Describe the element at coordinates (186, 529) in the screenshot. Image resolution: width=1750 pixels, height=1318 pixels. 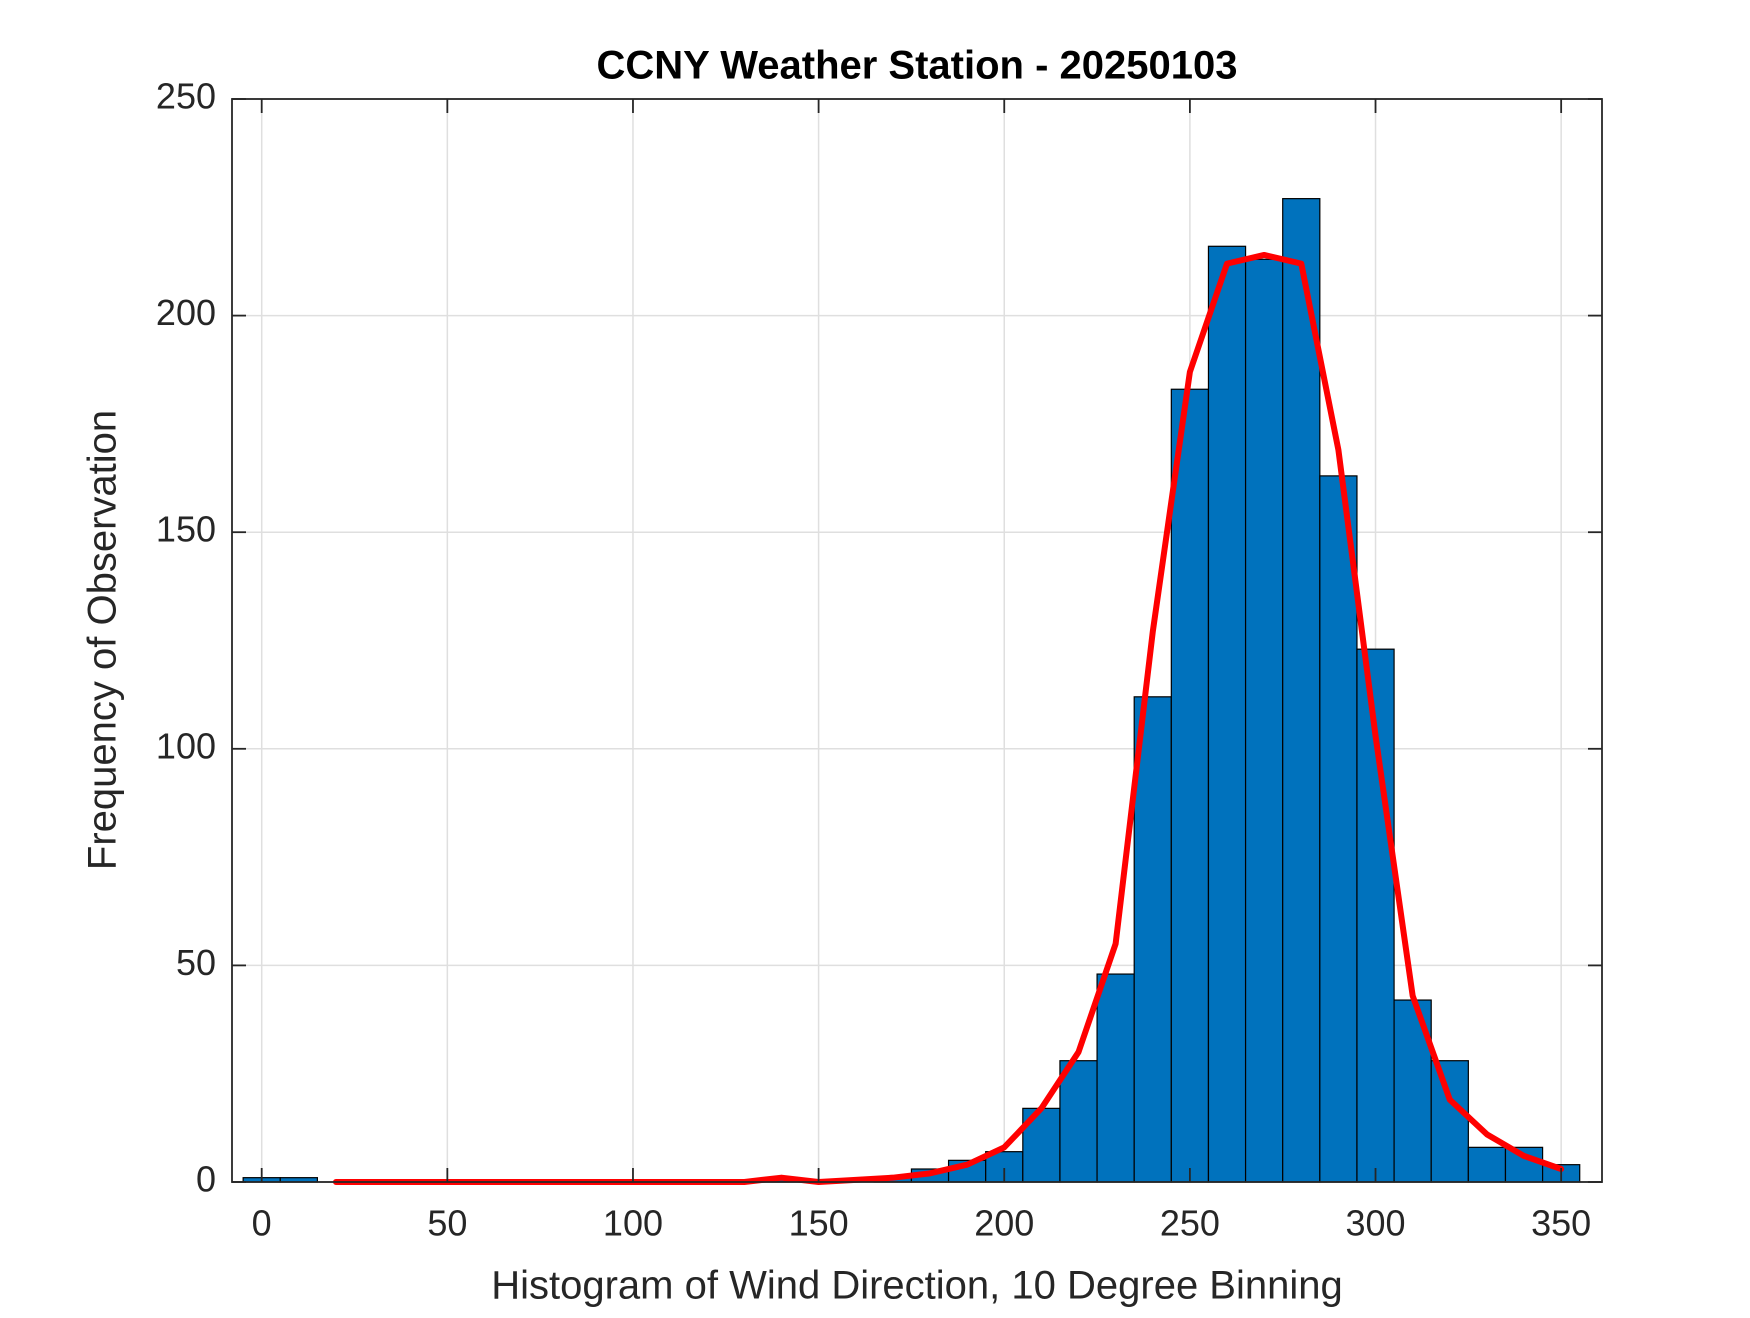
I see `y-tick-label: 150` at that location.